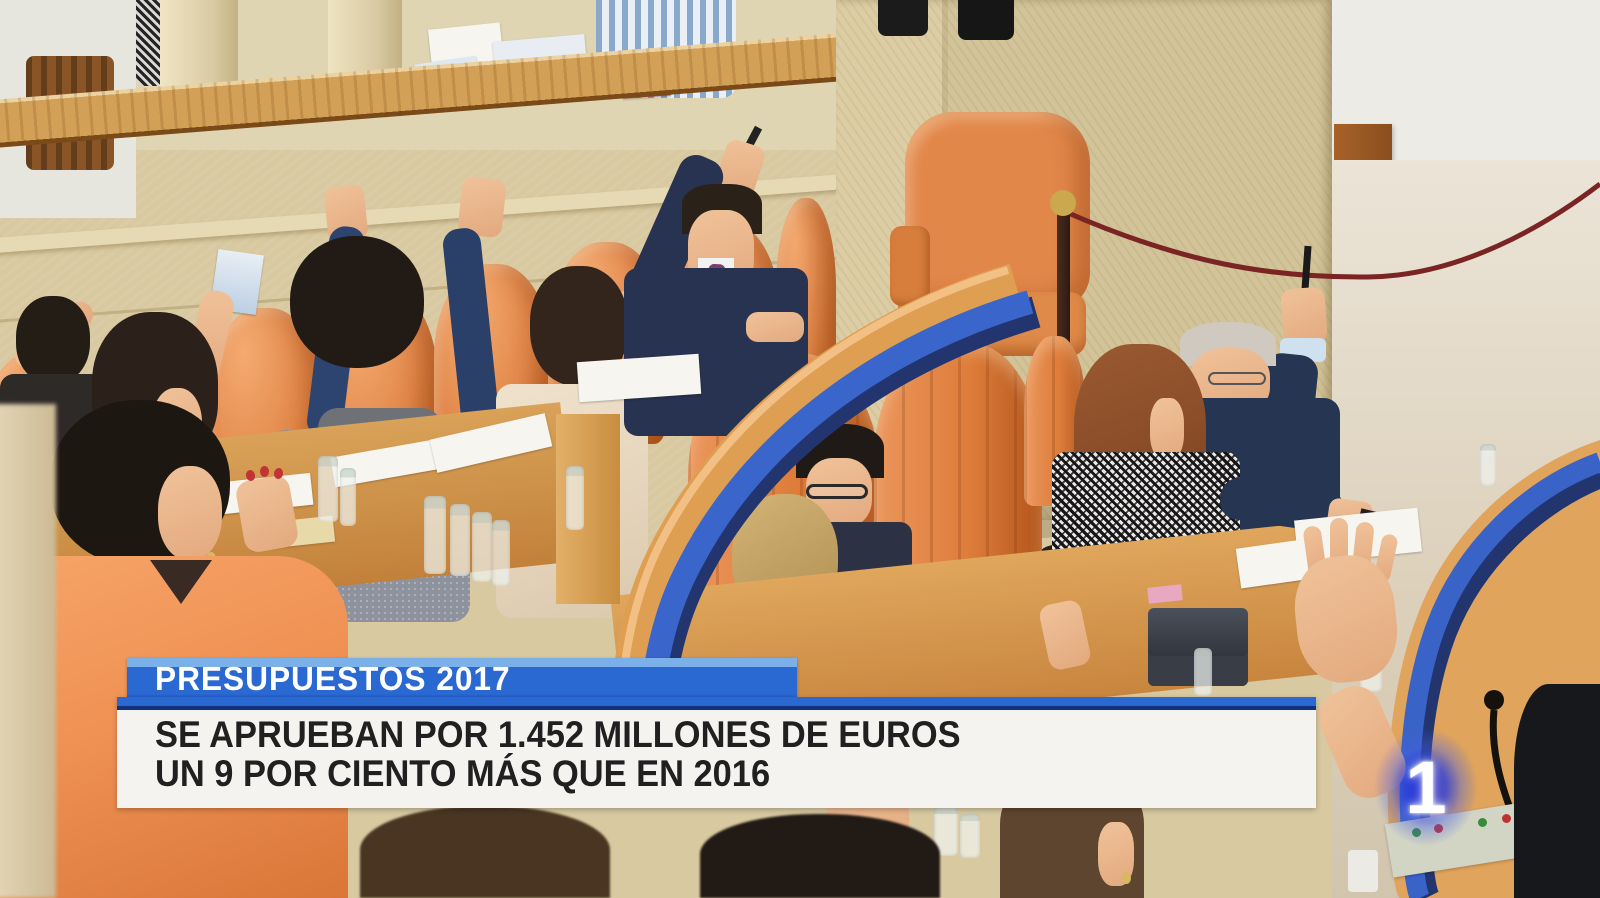 This screenshot has height=898, width=1600. Describe the element at coordinates (1063, 203) in the screenshot. I see `stanchion-ball` at that location.